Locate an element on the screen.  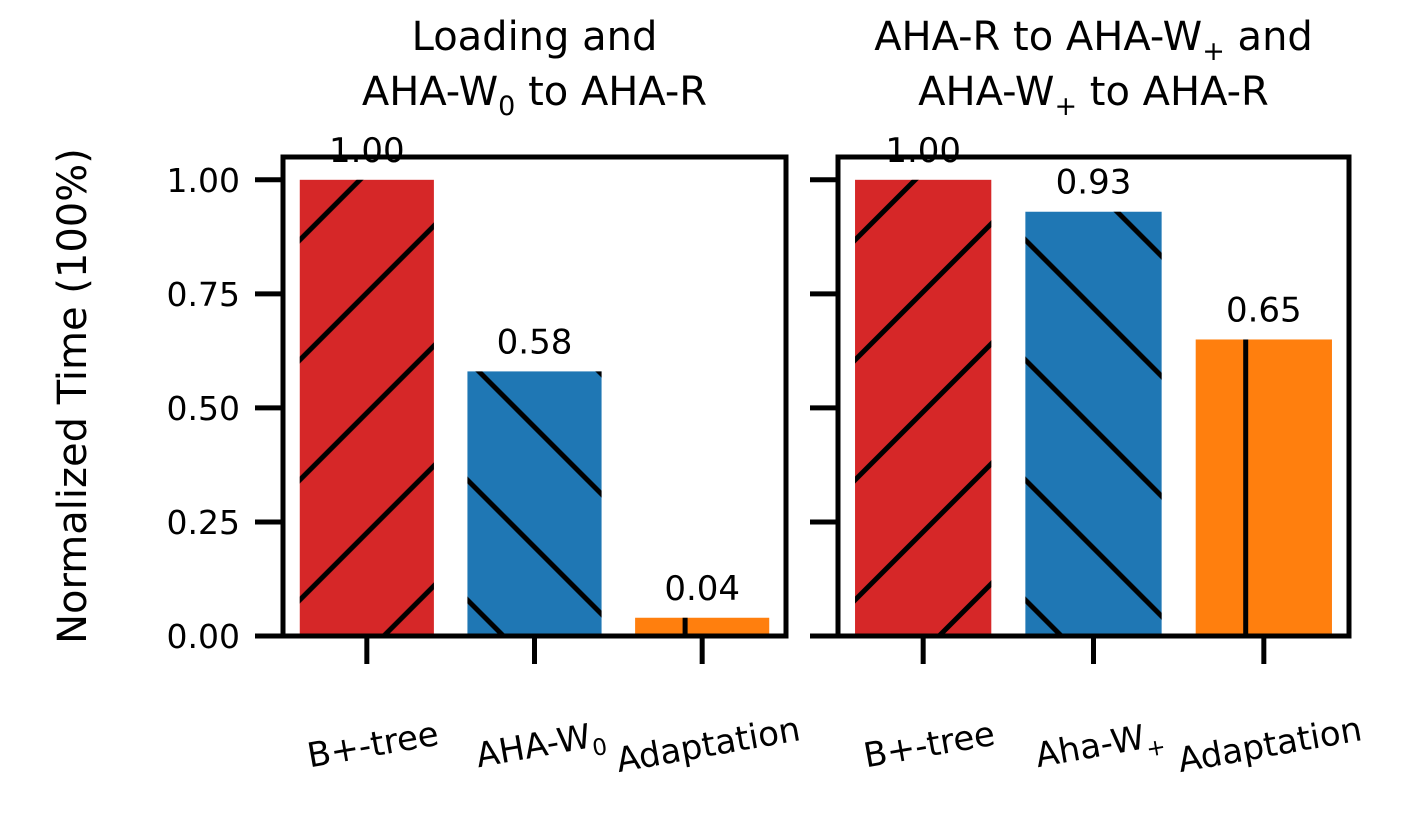
panel-2-bar-2-hatch is located at coordinates (1093, 423).